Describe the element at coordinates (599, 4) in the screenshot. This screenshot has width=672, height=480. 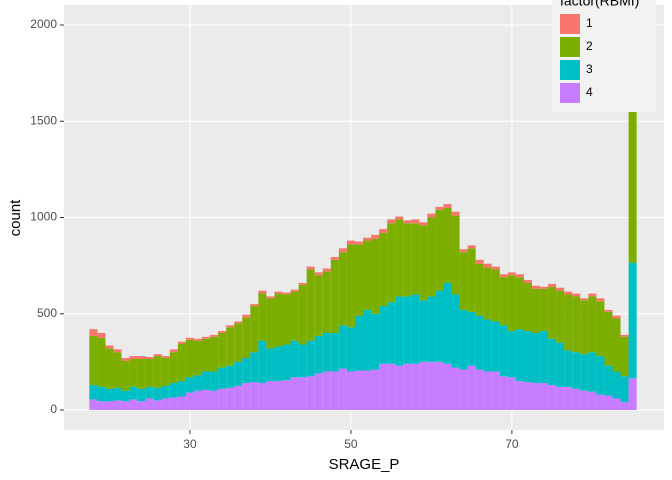
I see `legend-title: factor(RBMI)` at that location.